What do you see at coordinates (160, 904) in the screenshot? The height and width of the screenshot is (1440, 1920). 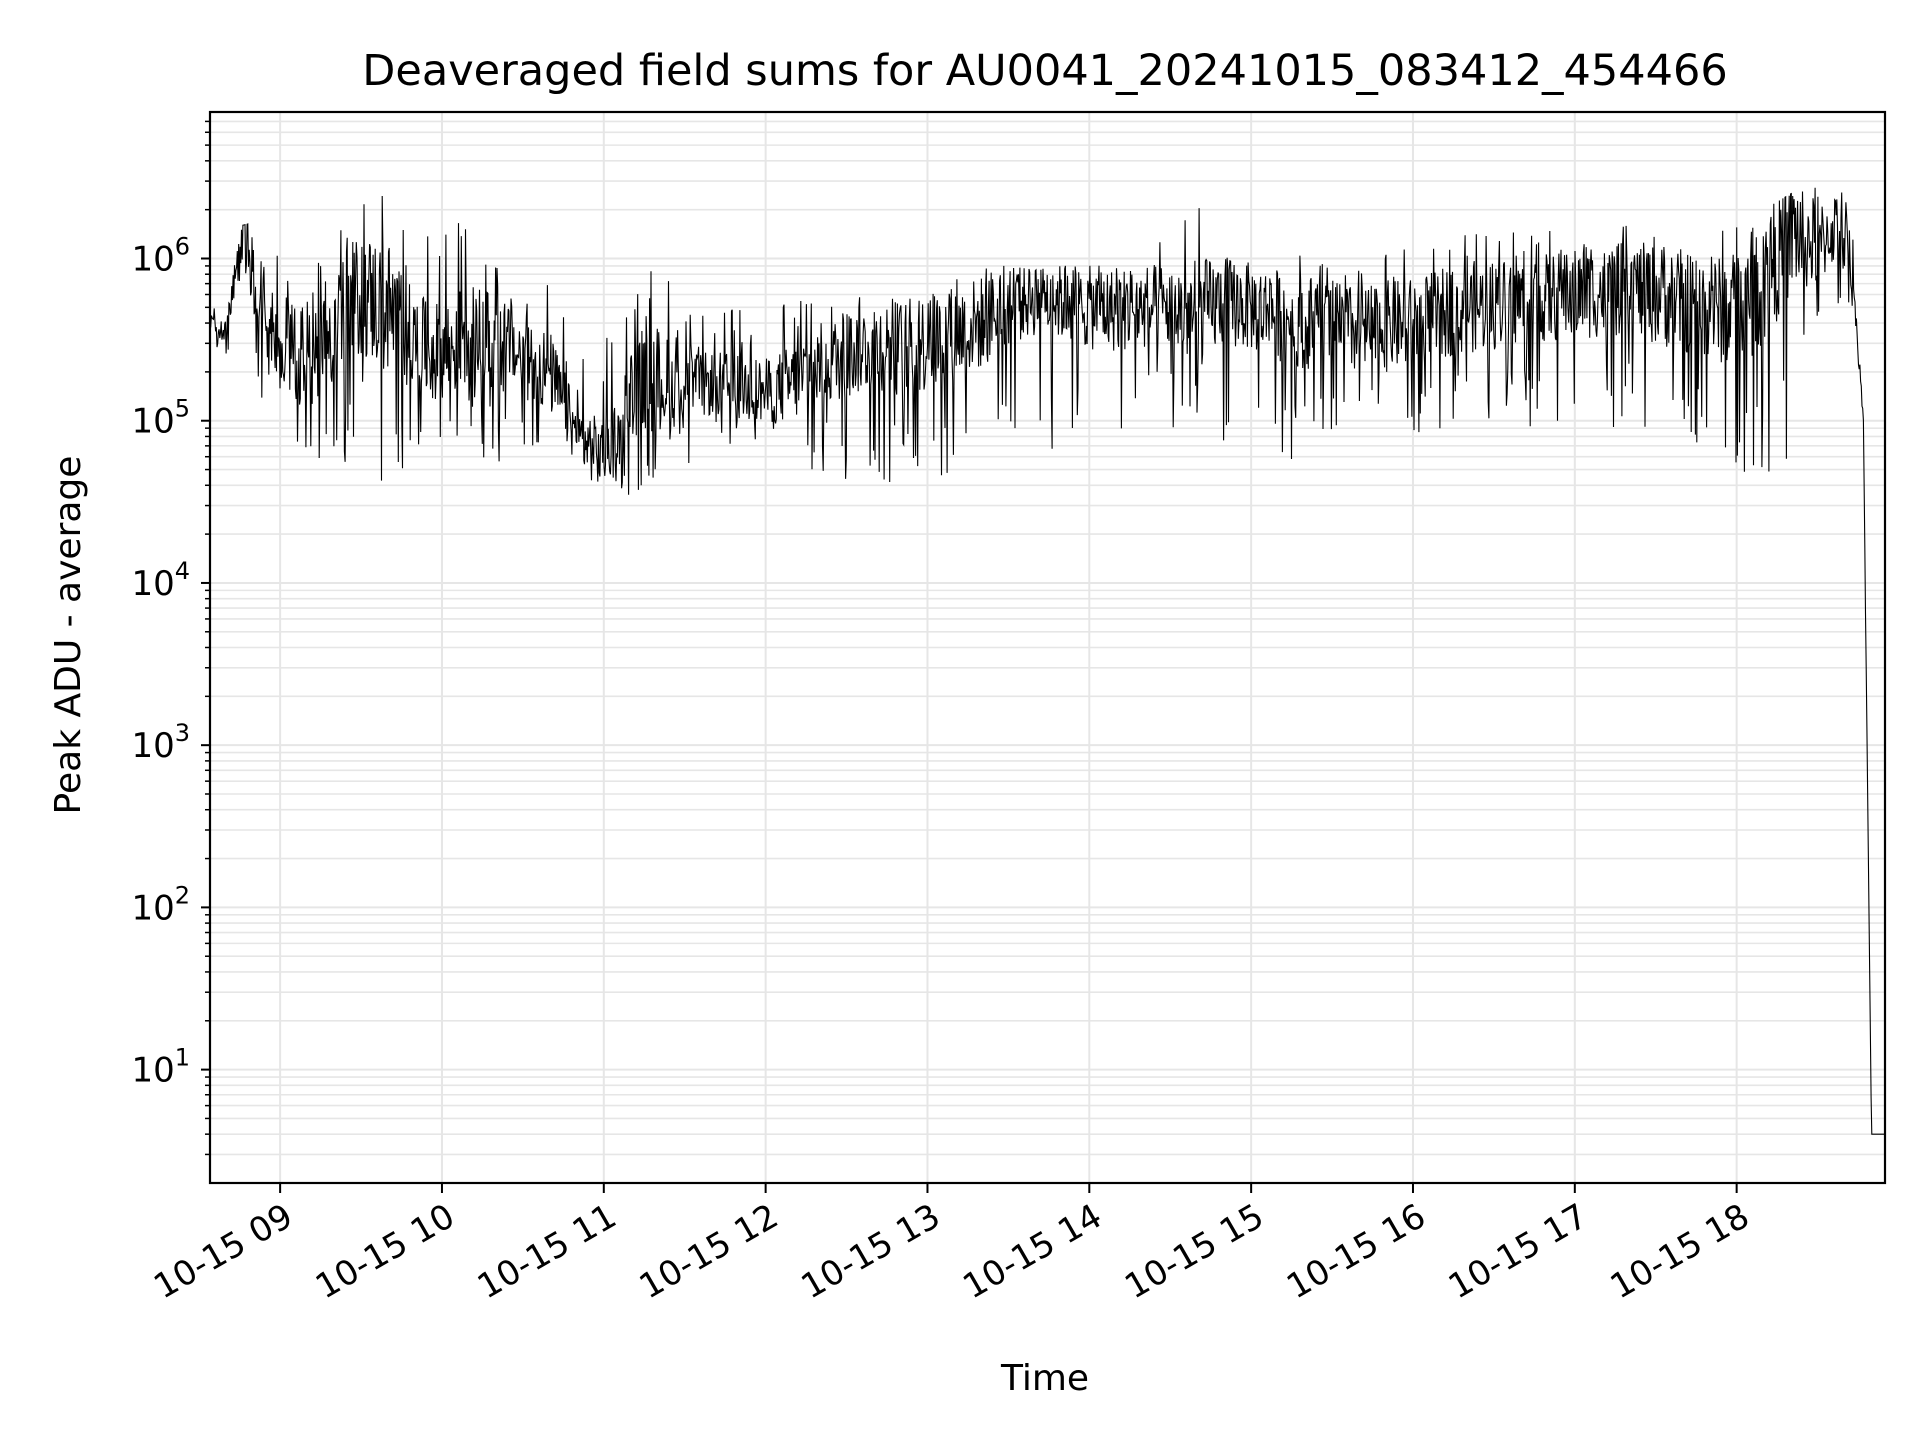 I see `y-tick-label: 10²` at bounding box center [160, 904].